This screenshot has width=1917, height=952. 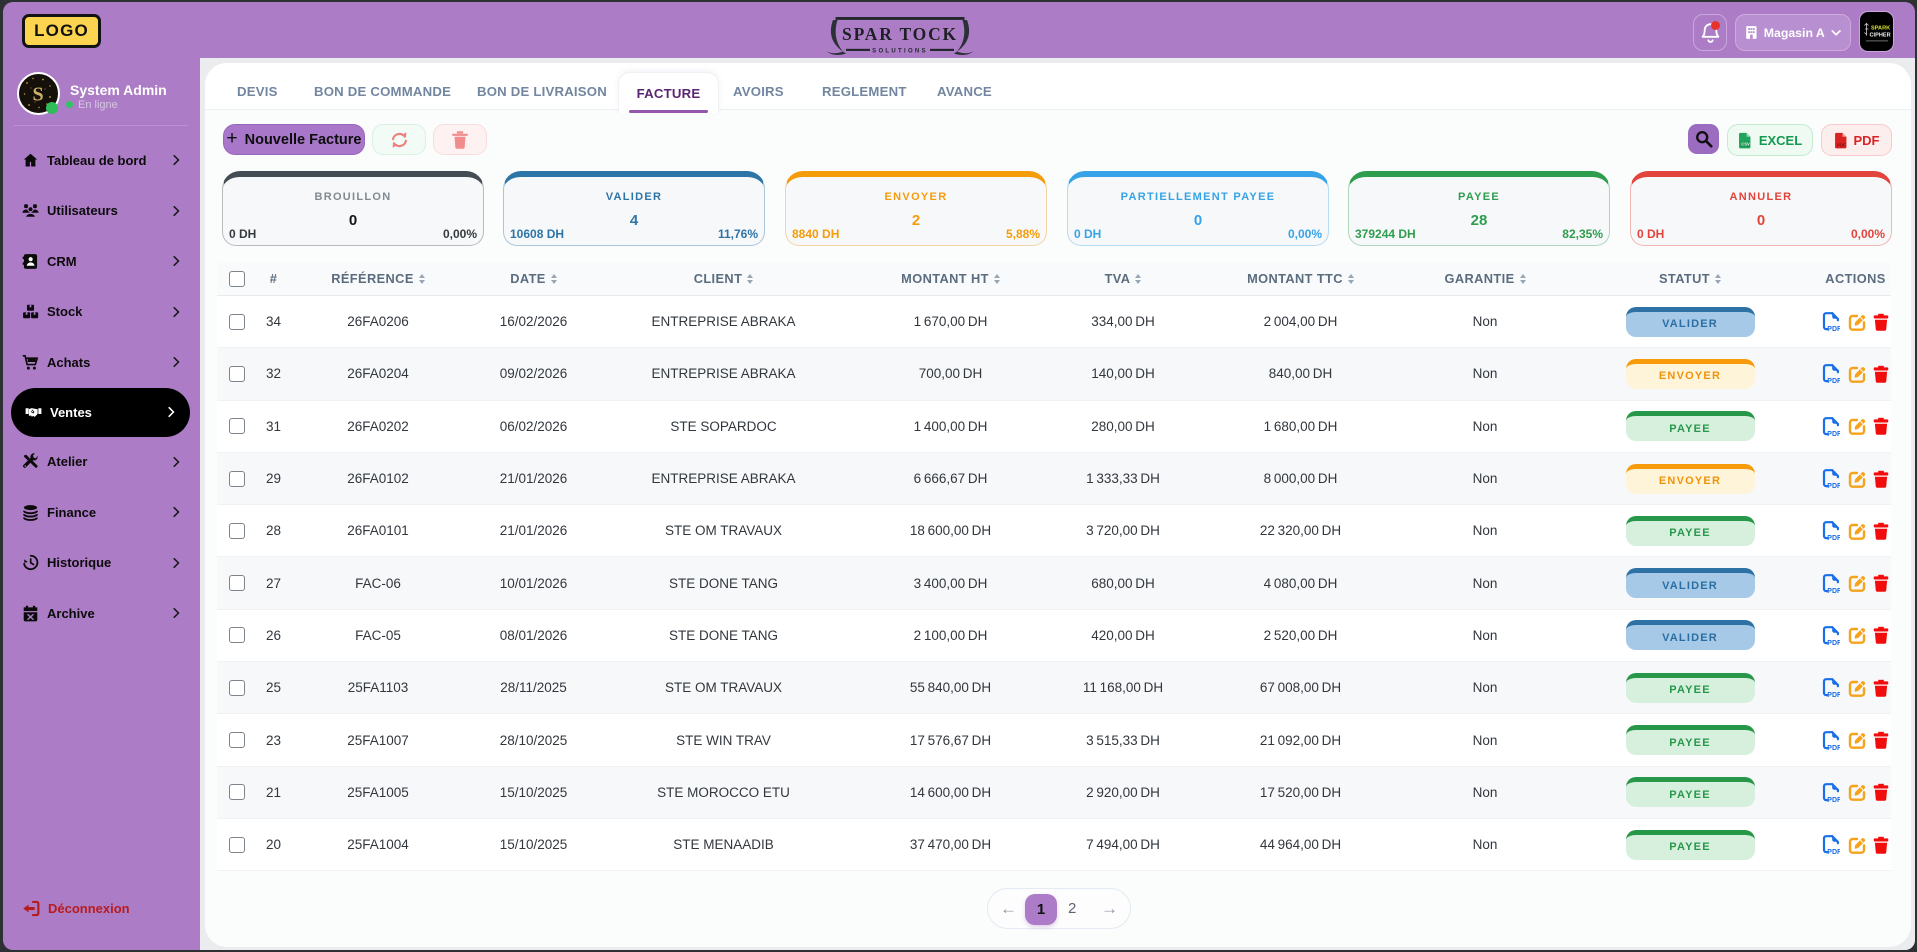 What do you see at coordinates (37, 95) in the screenshot?
I see `svg-text: S` at bounding box center [37, 95].